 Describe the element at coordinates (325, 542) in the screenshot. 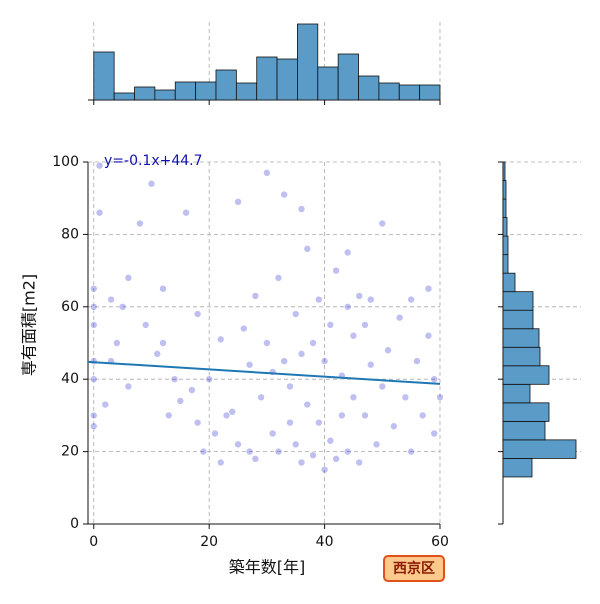

I see `x-tick-label: 40` at that location.